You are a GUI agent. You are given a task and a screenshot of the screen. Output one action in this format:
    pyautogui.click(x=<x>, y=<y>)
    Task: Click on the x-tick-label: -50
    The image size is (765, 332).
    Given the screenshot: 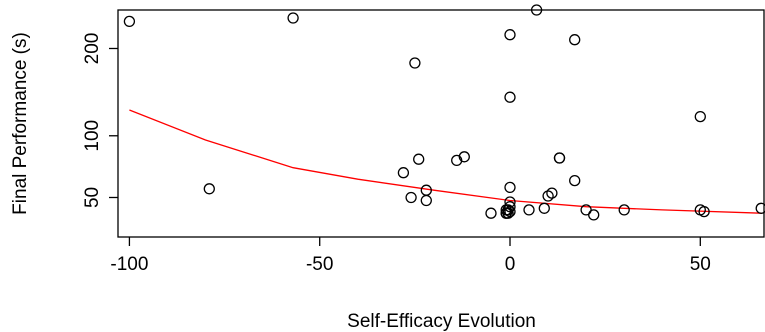 What is the action you would take?
    pyautogui.click(x=319, y=264)
    